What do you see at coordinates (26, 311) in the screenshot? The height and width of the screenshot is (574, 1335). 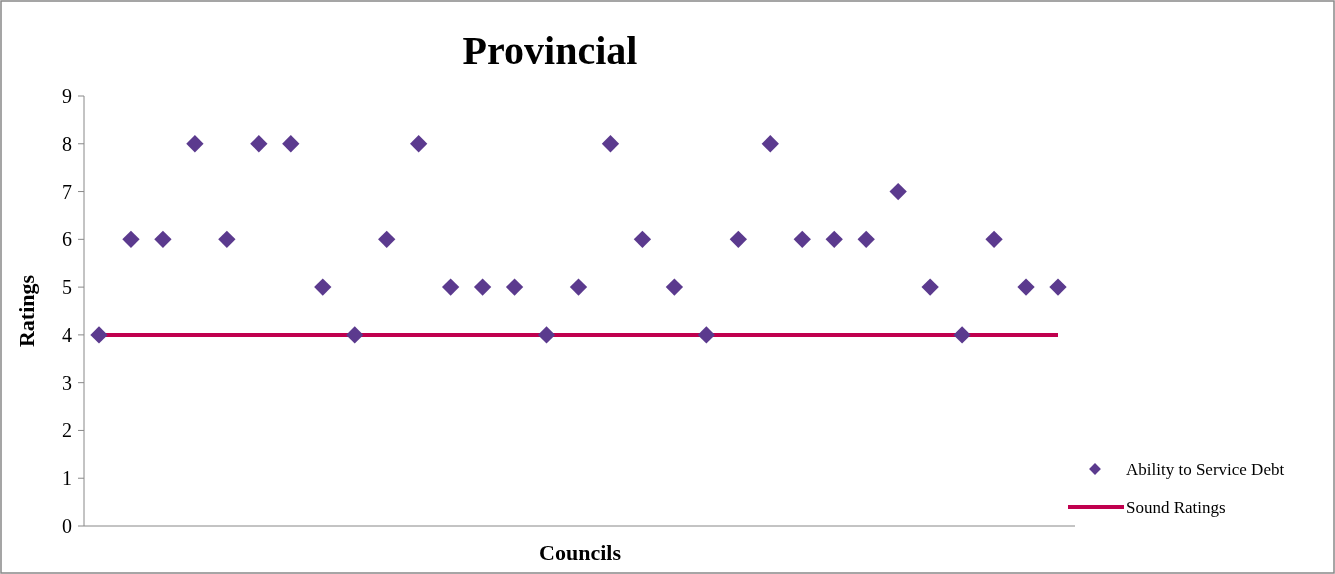 I see `y-axis-title: Ratings` at bounding box center [26, 311].